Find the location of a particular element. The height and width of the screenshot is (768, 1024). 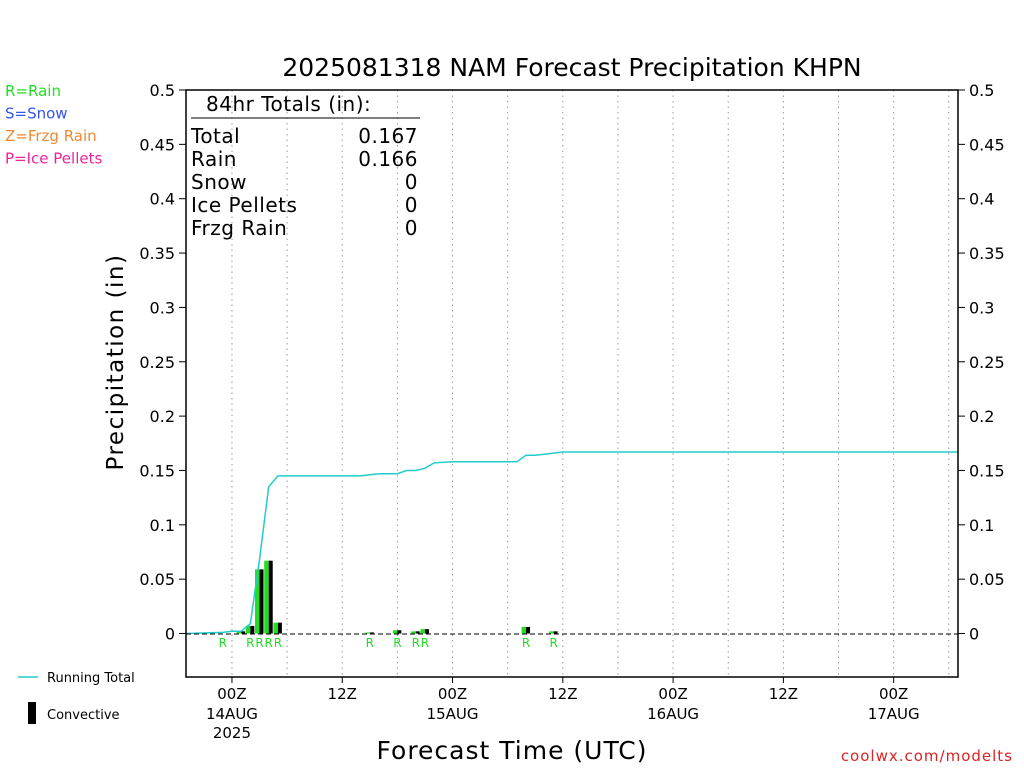

x-tick-date: 14AUG is located at coordinates (232, 714).